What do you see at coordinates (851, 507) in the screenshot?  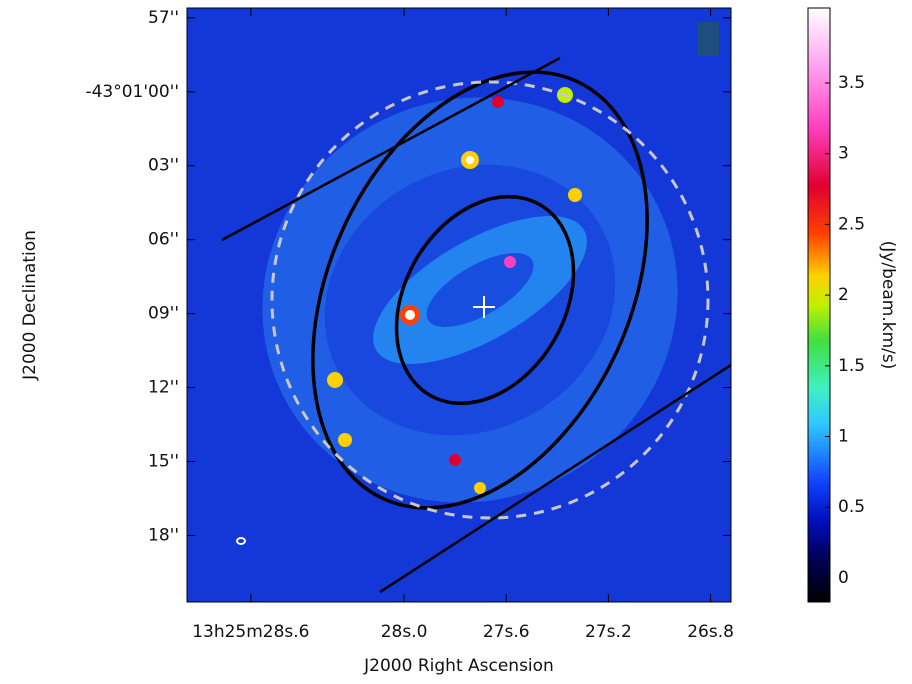 I see `colorbar-tick-label: 0.5` at bounding box center [851, 507].